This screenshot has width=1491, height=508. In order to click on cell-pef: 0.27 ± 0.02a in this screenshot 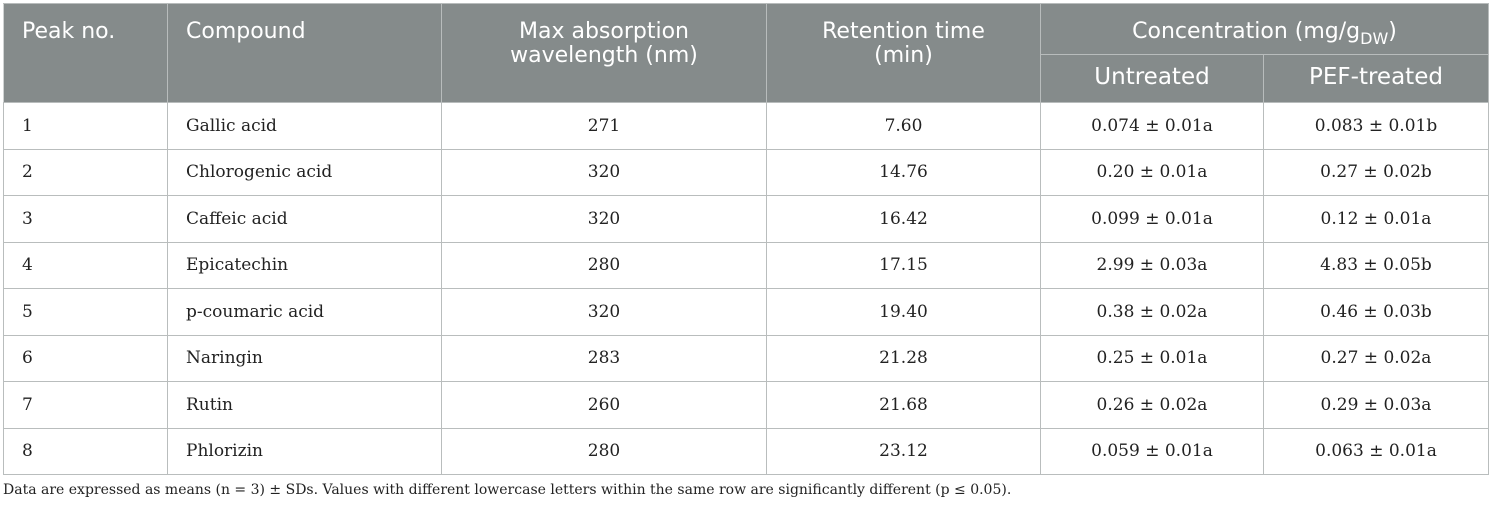, I will do `click(1376, 358)`.